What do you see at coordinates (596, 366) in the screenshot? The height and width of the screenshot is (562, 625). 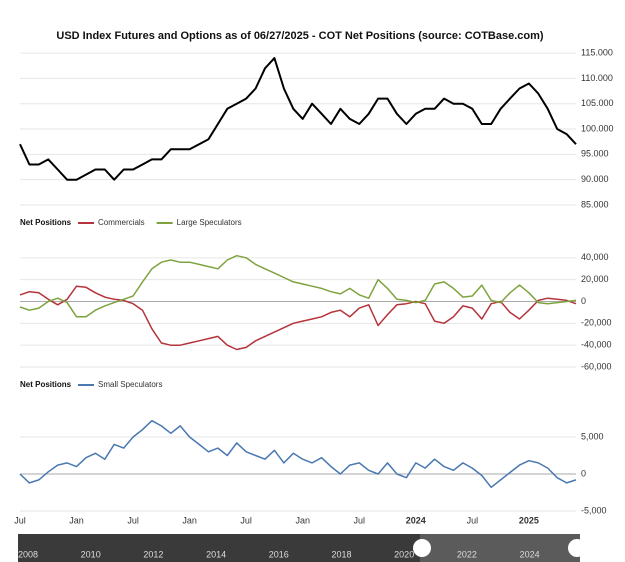 I see `y-tick-label: -60,000` at bounding box center [596, 366].